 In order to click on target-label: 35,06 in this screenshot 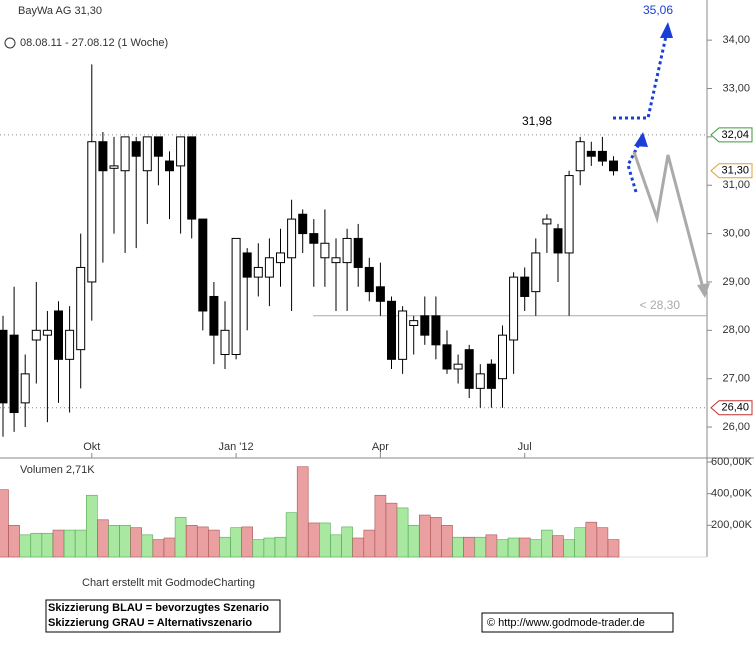, I will do `click(658, 10)`.